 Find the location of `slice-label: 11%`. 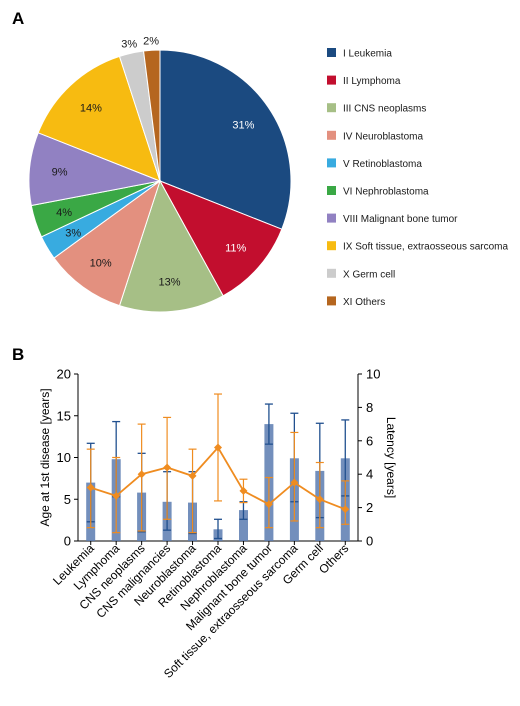

slice-label: 11% is located at coordinates (235, 249).